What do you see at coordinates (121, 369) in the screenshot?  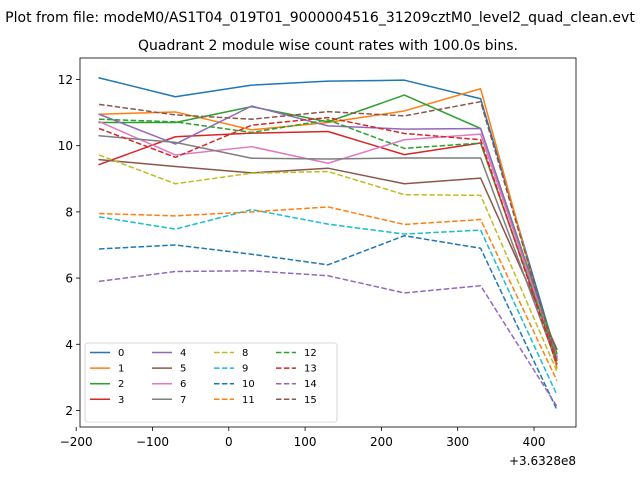 I see `legend-label-1: 1` at bounding box center [121, 369].